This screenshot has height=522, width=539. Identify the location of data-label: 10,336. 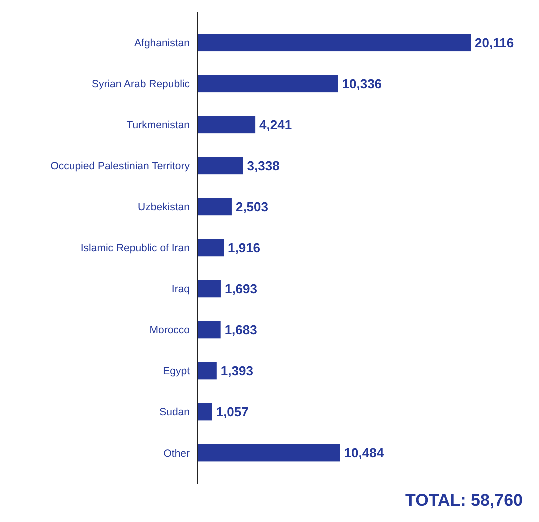
(362, 84).